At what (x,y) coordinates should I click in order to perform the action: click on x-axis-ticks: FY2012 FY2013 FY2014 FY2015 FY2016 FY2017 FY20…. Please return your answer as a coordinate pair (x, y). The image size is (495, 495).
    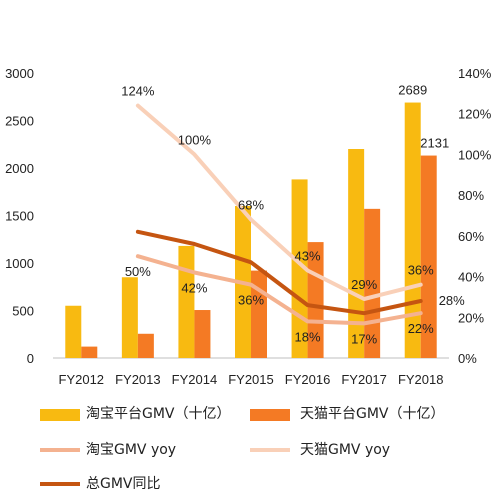
    Looking at the image, I should click on (251, 379).